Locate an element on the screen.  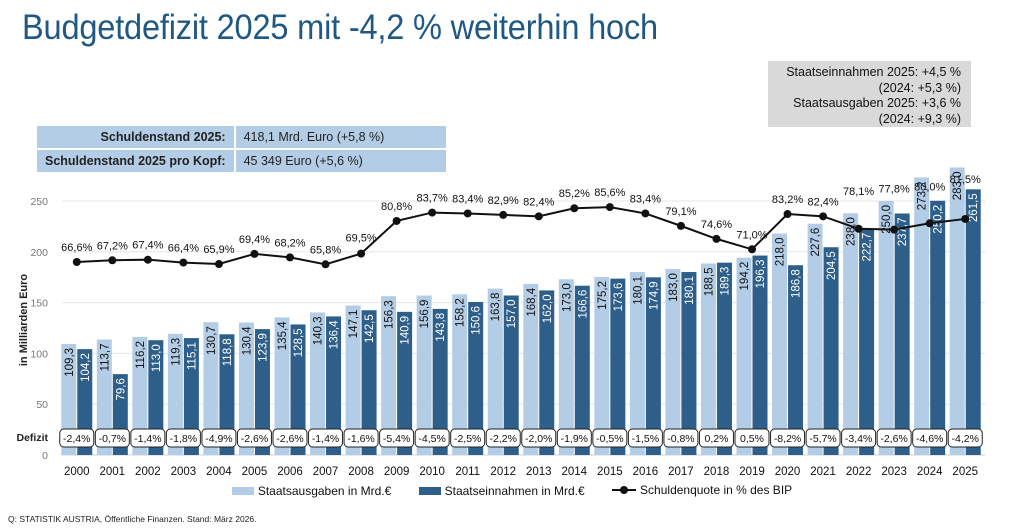
bar-label-ausgaben: 140,3 is located at coordinates (319, 330).